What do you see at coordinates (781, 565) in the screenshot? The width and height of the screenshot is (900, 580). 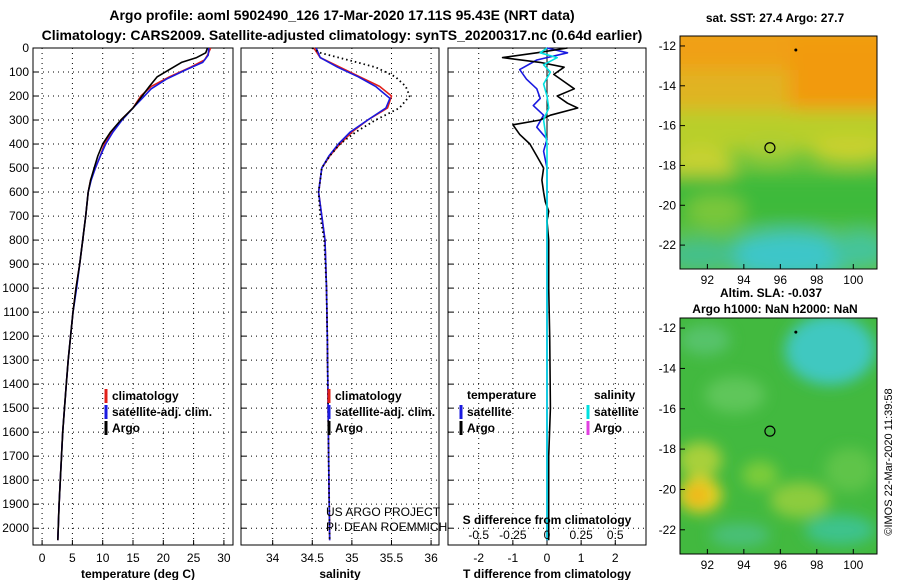 I see `map-x-tick-label: 96` at bounding box center [781, 565].